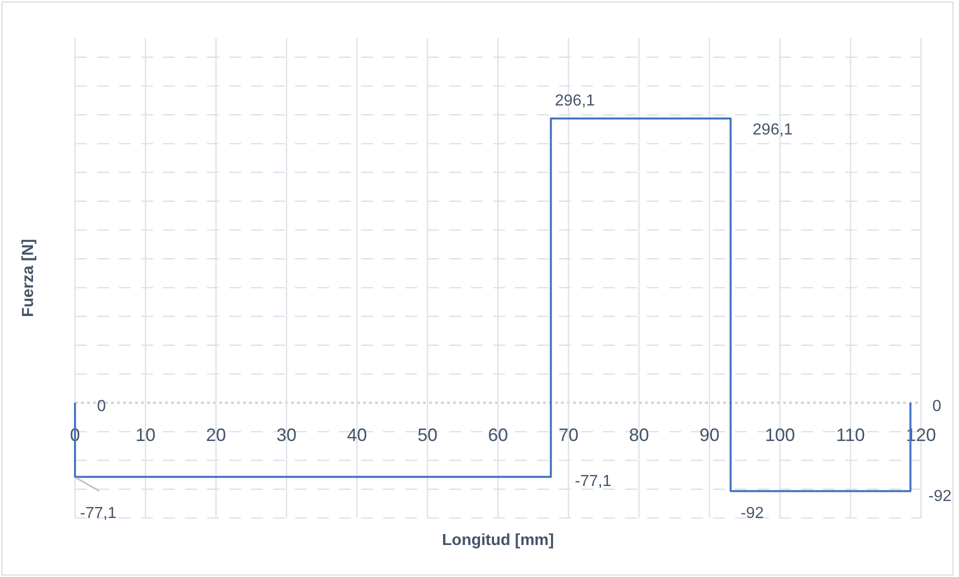  I want to click on x-tick-label: 40, so click(357, 434).